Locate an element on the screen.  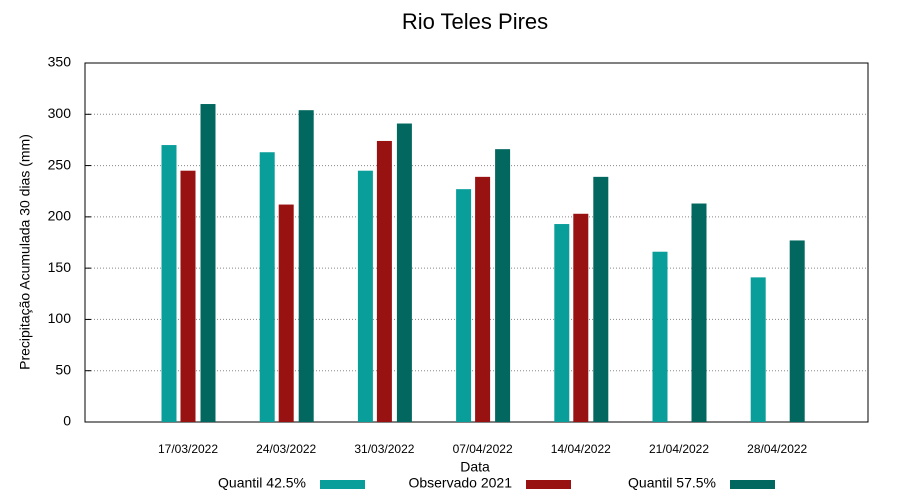
y-axis-label: Precipitação Acumulada 30 dias (mm) is located at coordinates (25, 252).